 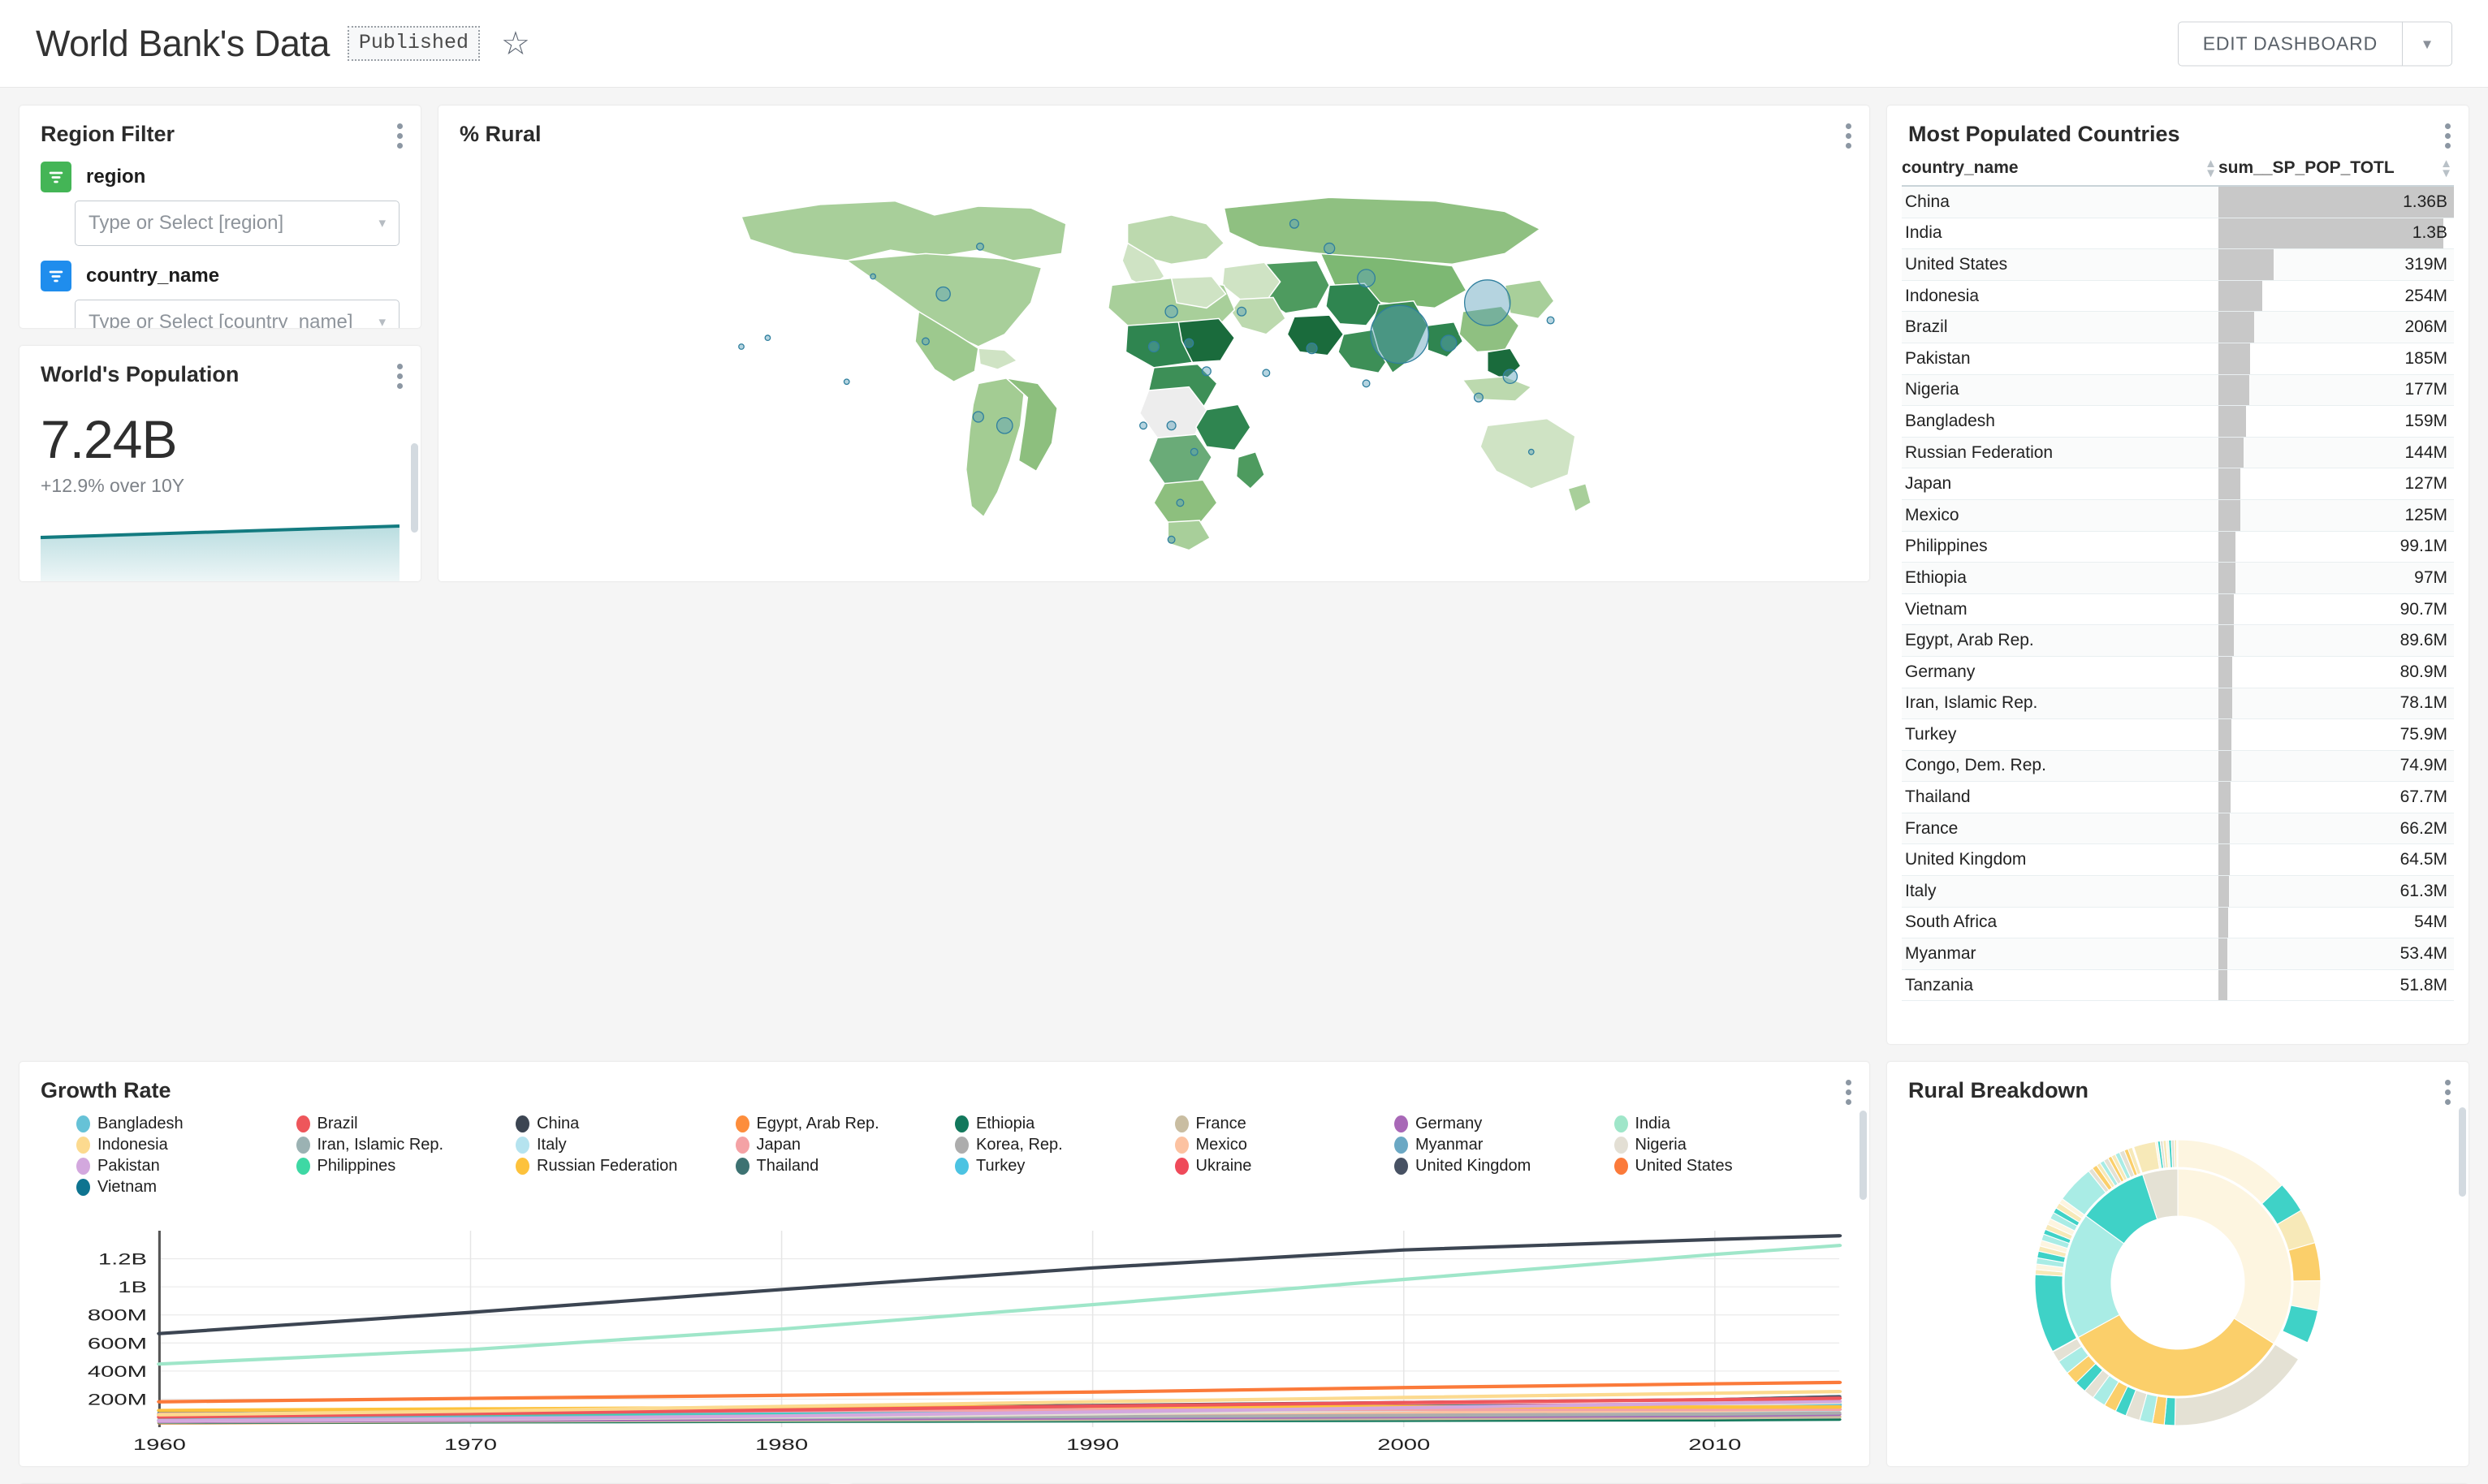 What do you see at coordinates (1932, 828) in the screenshot?
I see `cell-country-name: France` at bounding box center [1932, 828].